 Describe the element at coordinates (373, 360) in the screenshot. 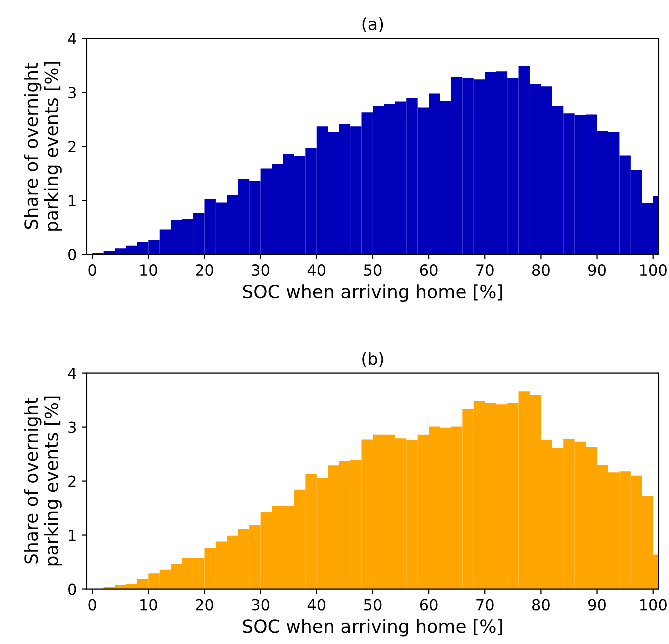

I see `chart-title: (b)` at that location.